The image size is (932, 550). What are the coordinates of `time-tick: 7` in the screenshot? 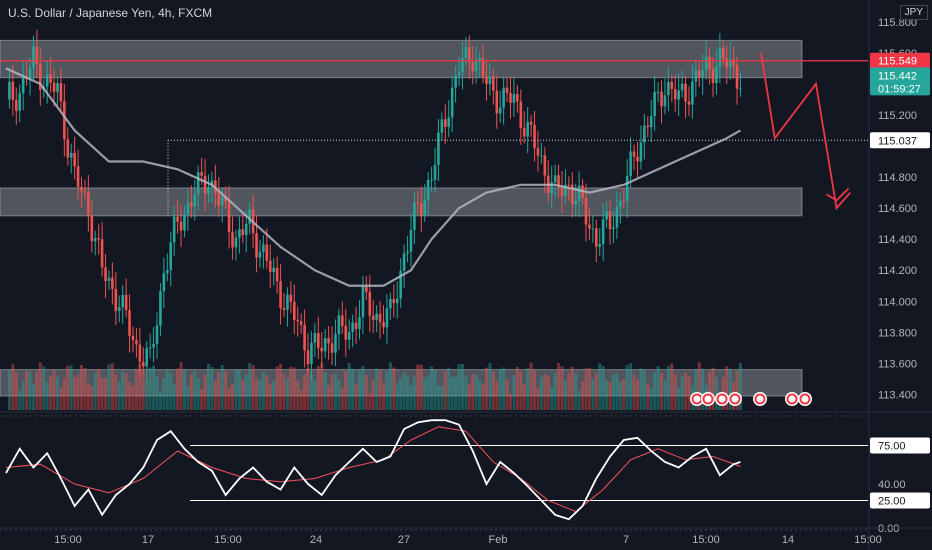 It's located at (626, 540).